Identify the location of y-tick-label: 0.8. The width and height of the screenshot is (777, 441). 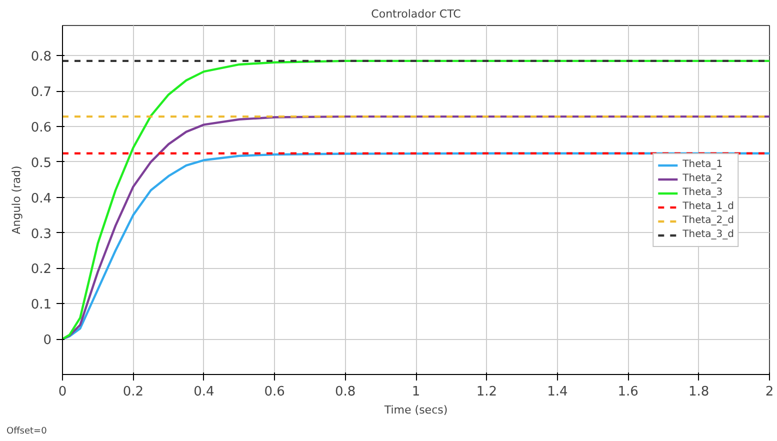
(41, 57).